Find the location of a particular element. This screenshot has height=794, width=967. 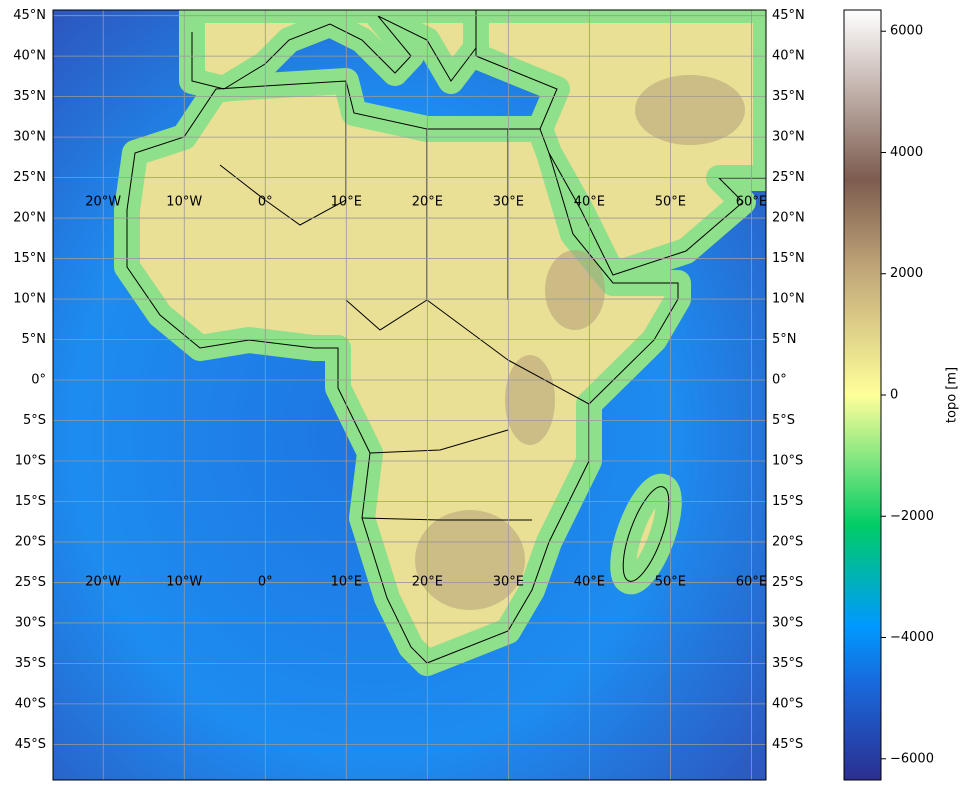

colorbar-tick-label: −6000 is located at coordinates (912, 758).